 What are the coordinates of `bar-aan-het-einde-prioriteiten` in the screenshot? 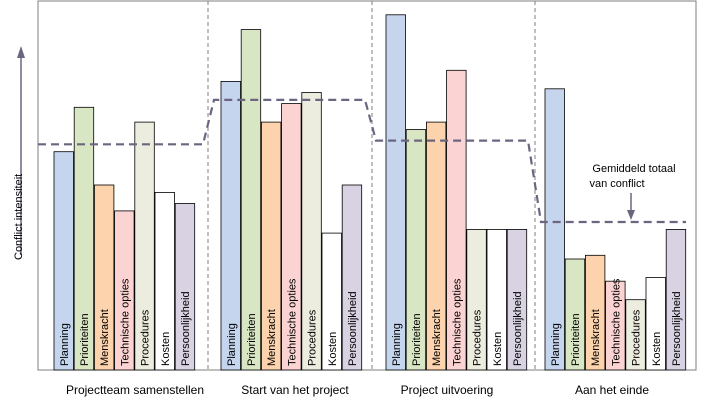 It's located at (575, 314).